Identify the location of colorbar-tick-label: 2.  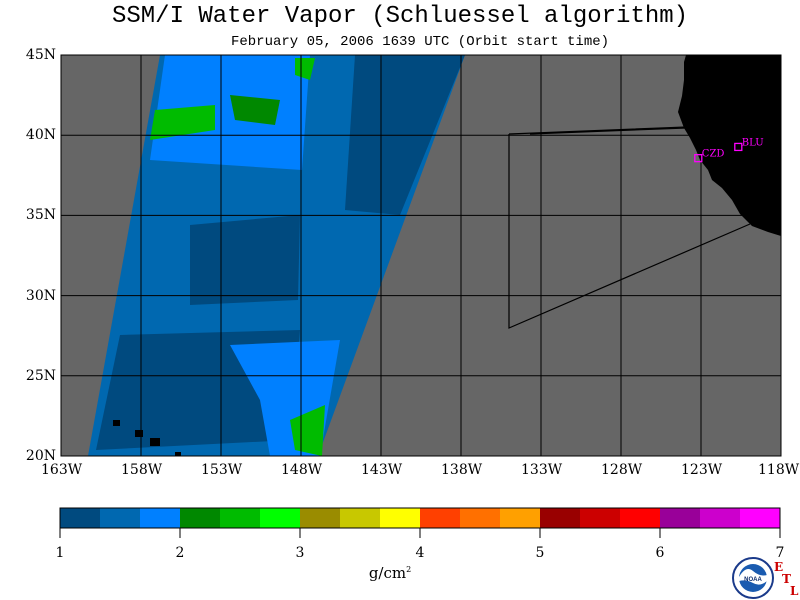
(180, 553).